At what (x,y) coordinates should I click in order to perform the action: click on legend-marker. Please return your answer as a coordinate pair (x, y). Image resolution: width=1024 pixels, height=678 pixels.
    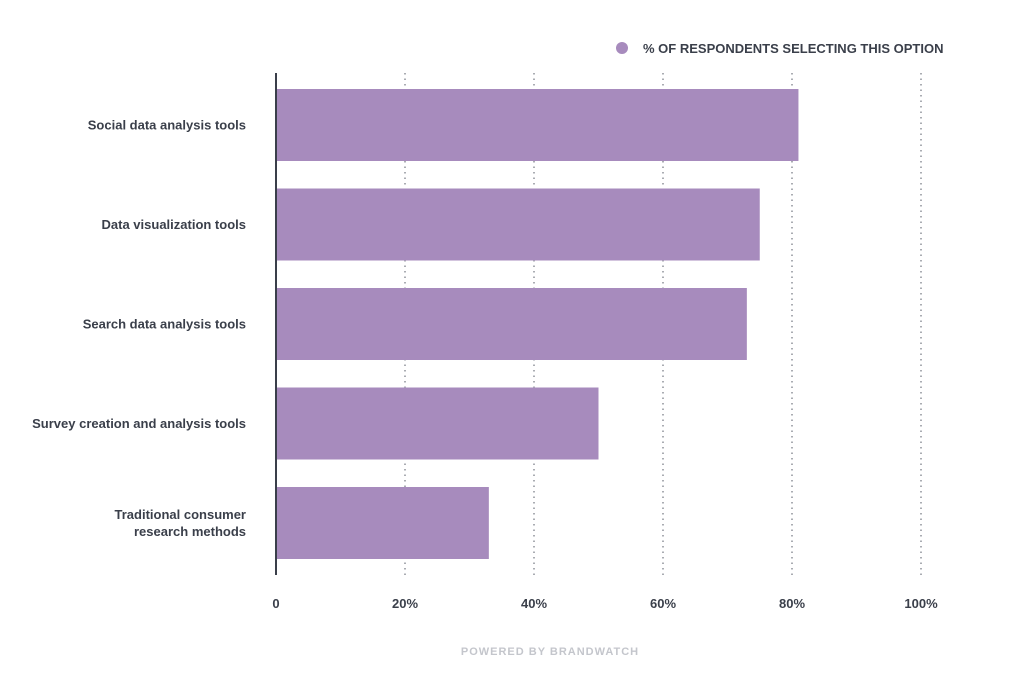
    Looking at the image, I should click on (622, 48).